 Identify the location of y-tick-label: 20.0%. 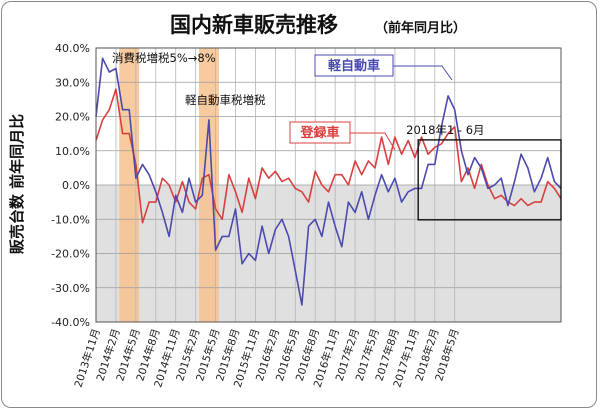
(72, 117).